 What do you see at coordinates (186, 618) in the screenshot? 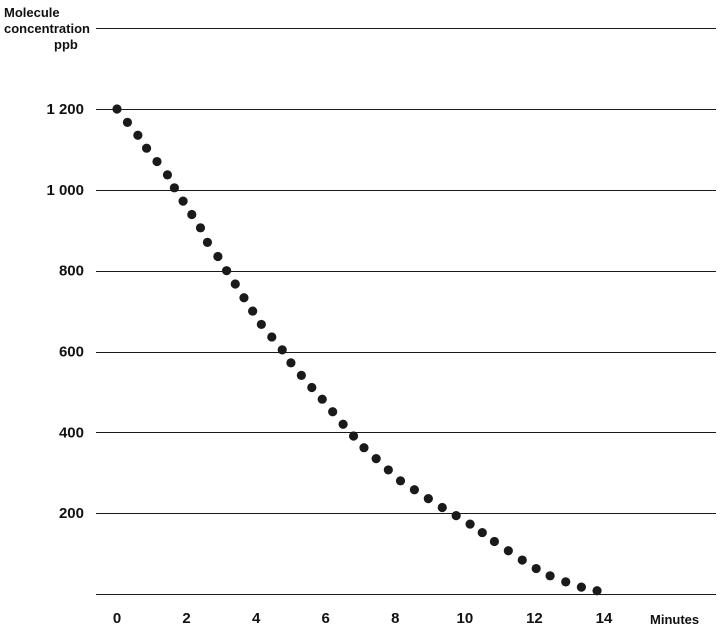
I see `x-tick-label-2: 2` at bounding box center [186, 618].